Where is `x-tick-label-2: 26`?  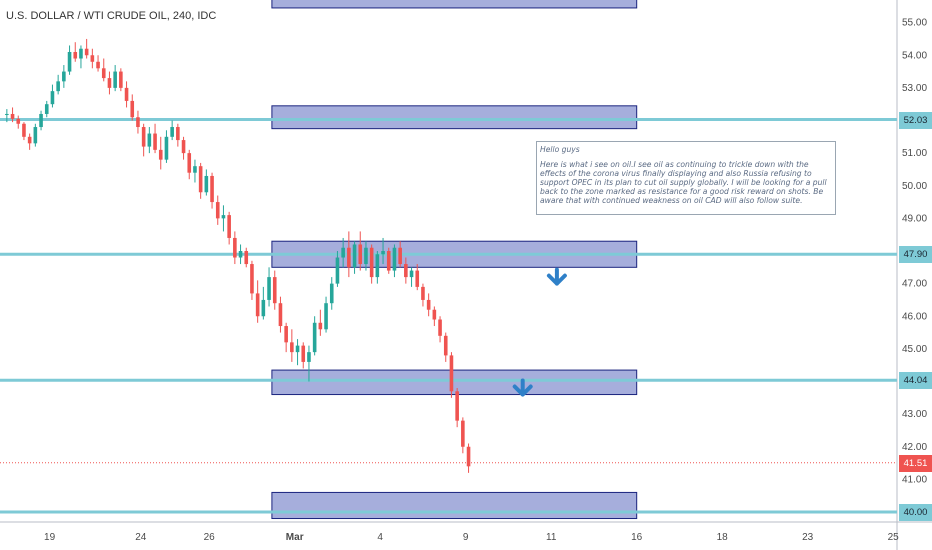
x-tick-label-2: 26 is located at coordinates (210, 537).